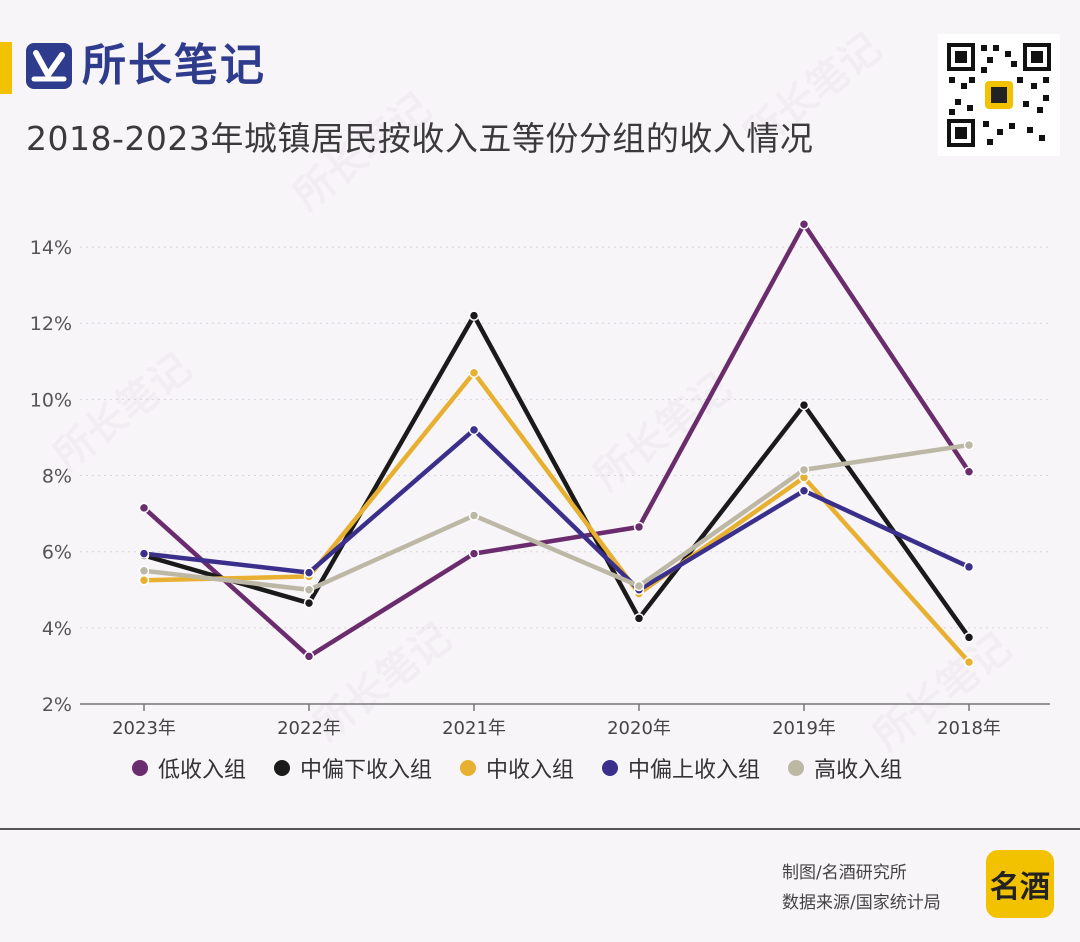  What do you see at coordinates (309, 728) in the screenshot?
I see `x-tick-label: 2022年` at bounding box center [309, 728].